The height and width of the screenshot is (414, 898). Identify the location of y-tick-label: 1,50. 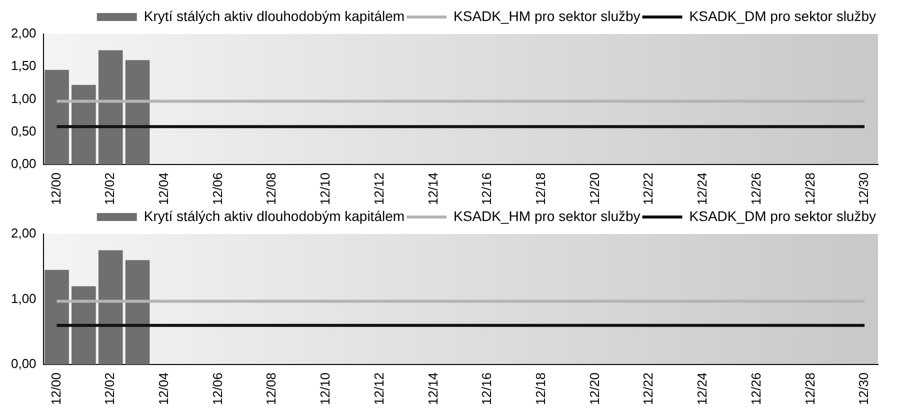
(23, 66).